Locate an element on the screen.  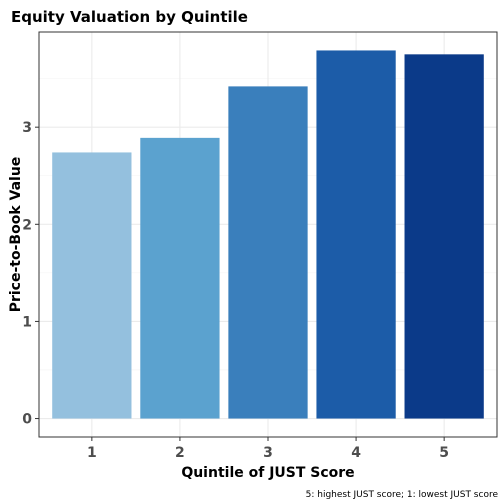
y-axis-title: Price-to-Book Value is located at coordinates (16, 235).